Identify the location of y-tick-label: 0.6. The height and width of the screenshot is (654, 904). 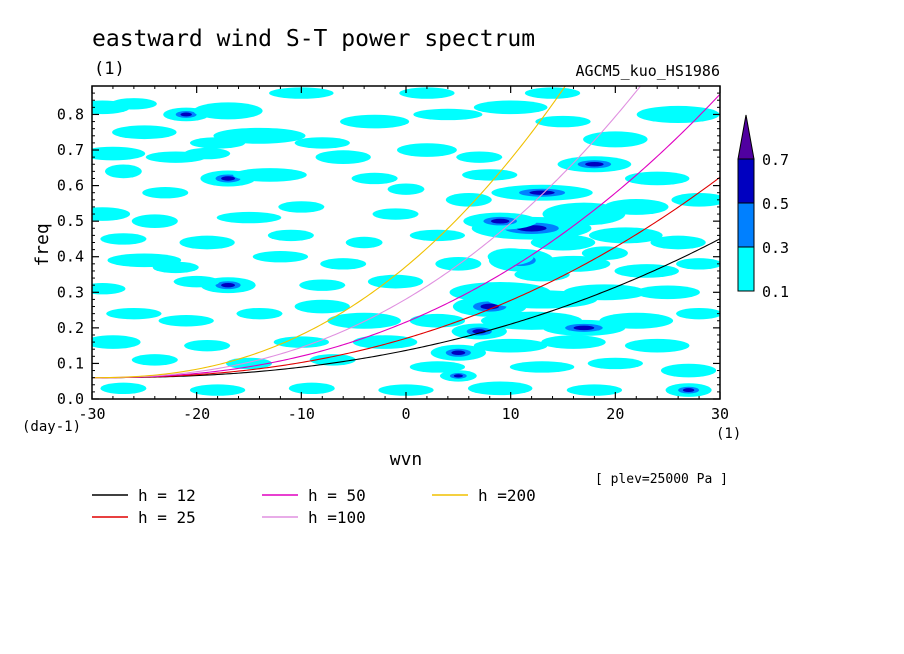
(70, 186).